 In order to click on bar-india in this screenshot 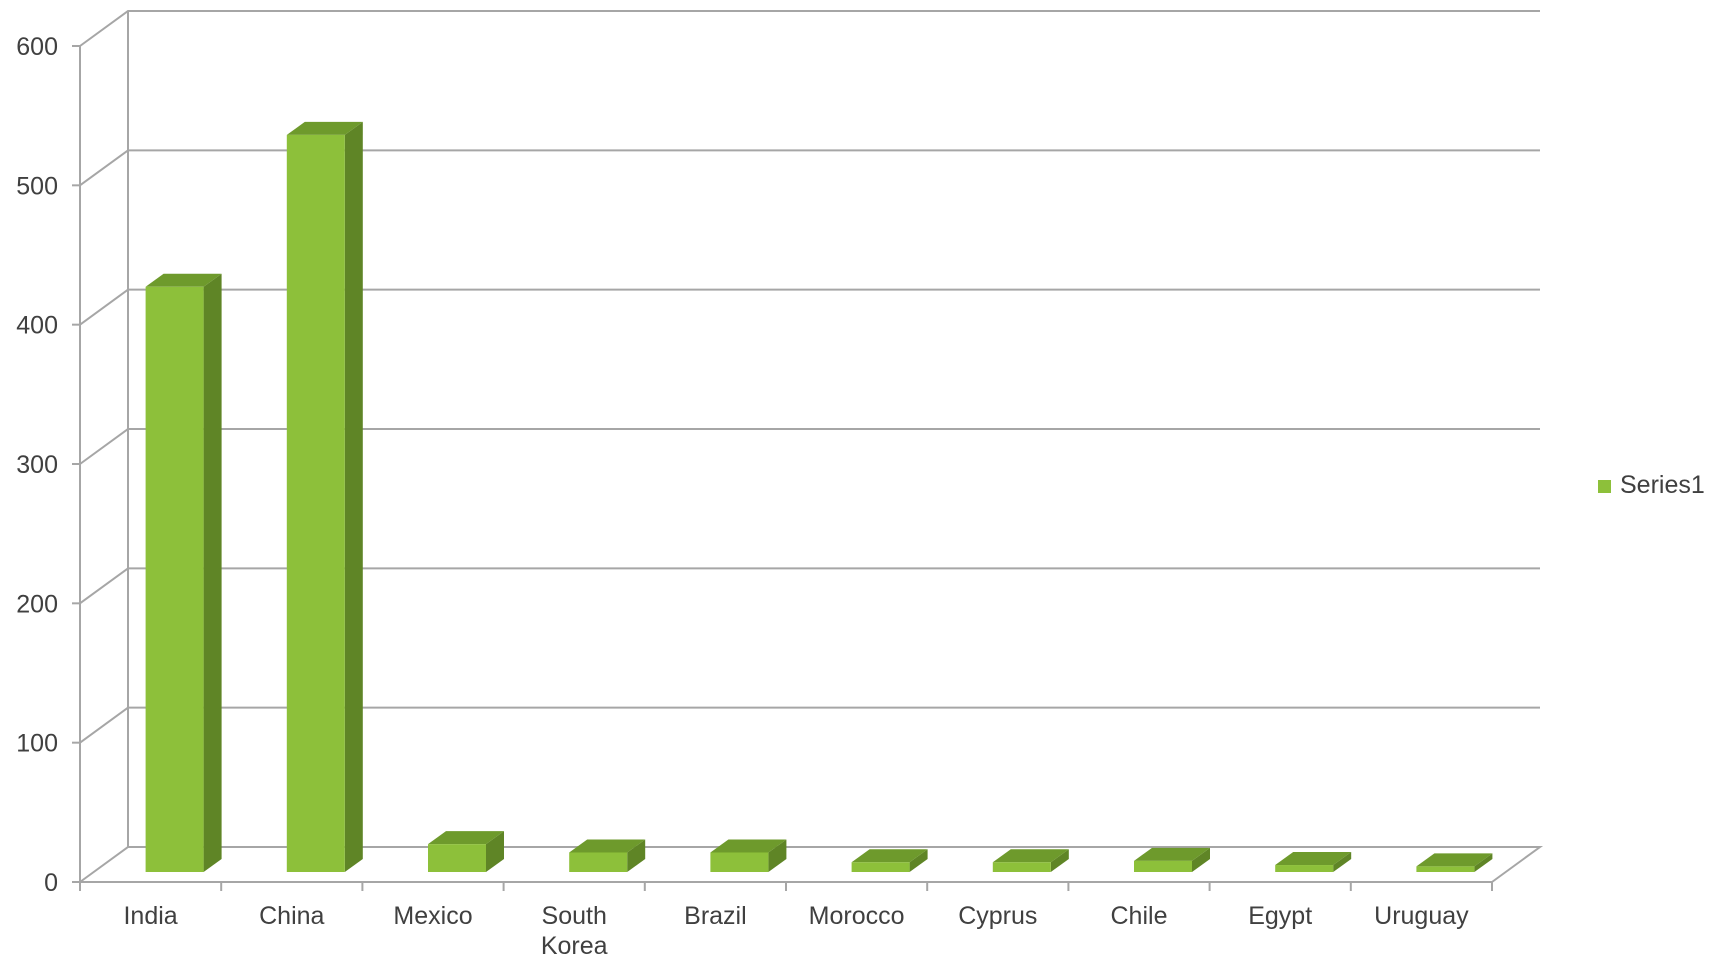, I will do `click(174, 579)`.